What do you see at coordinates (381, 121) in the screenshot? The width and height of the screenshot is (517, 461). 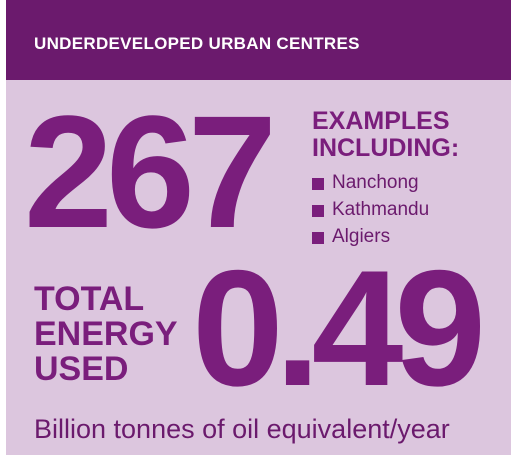 I see `heading-line: EXAMPLES` at bounding box center [381, 121].